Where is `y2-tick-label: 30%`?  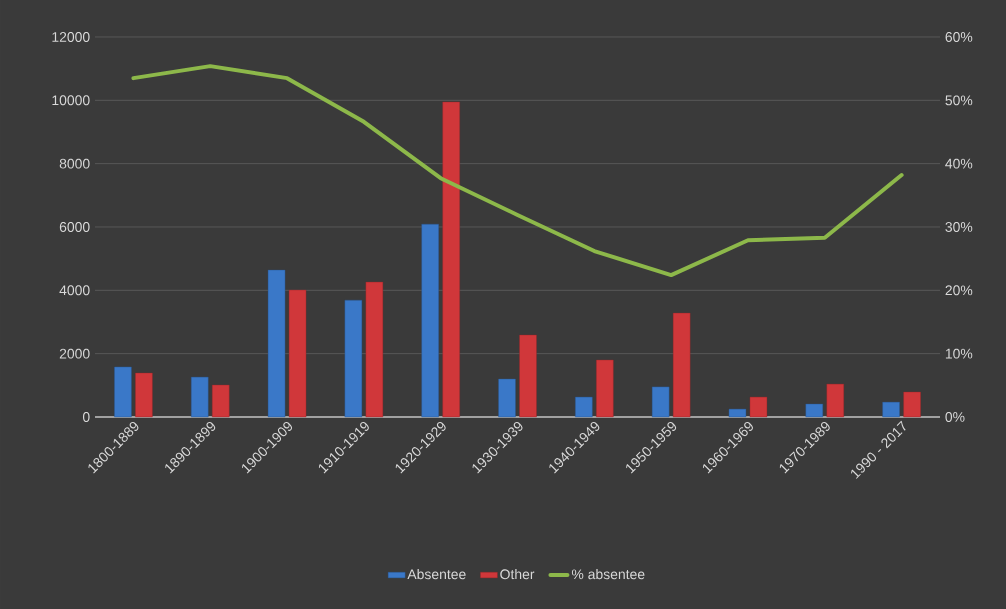
y2-tick-label: 30% is located at coordinates (959, 227).